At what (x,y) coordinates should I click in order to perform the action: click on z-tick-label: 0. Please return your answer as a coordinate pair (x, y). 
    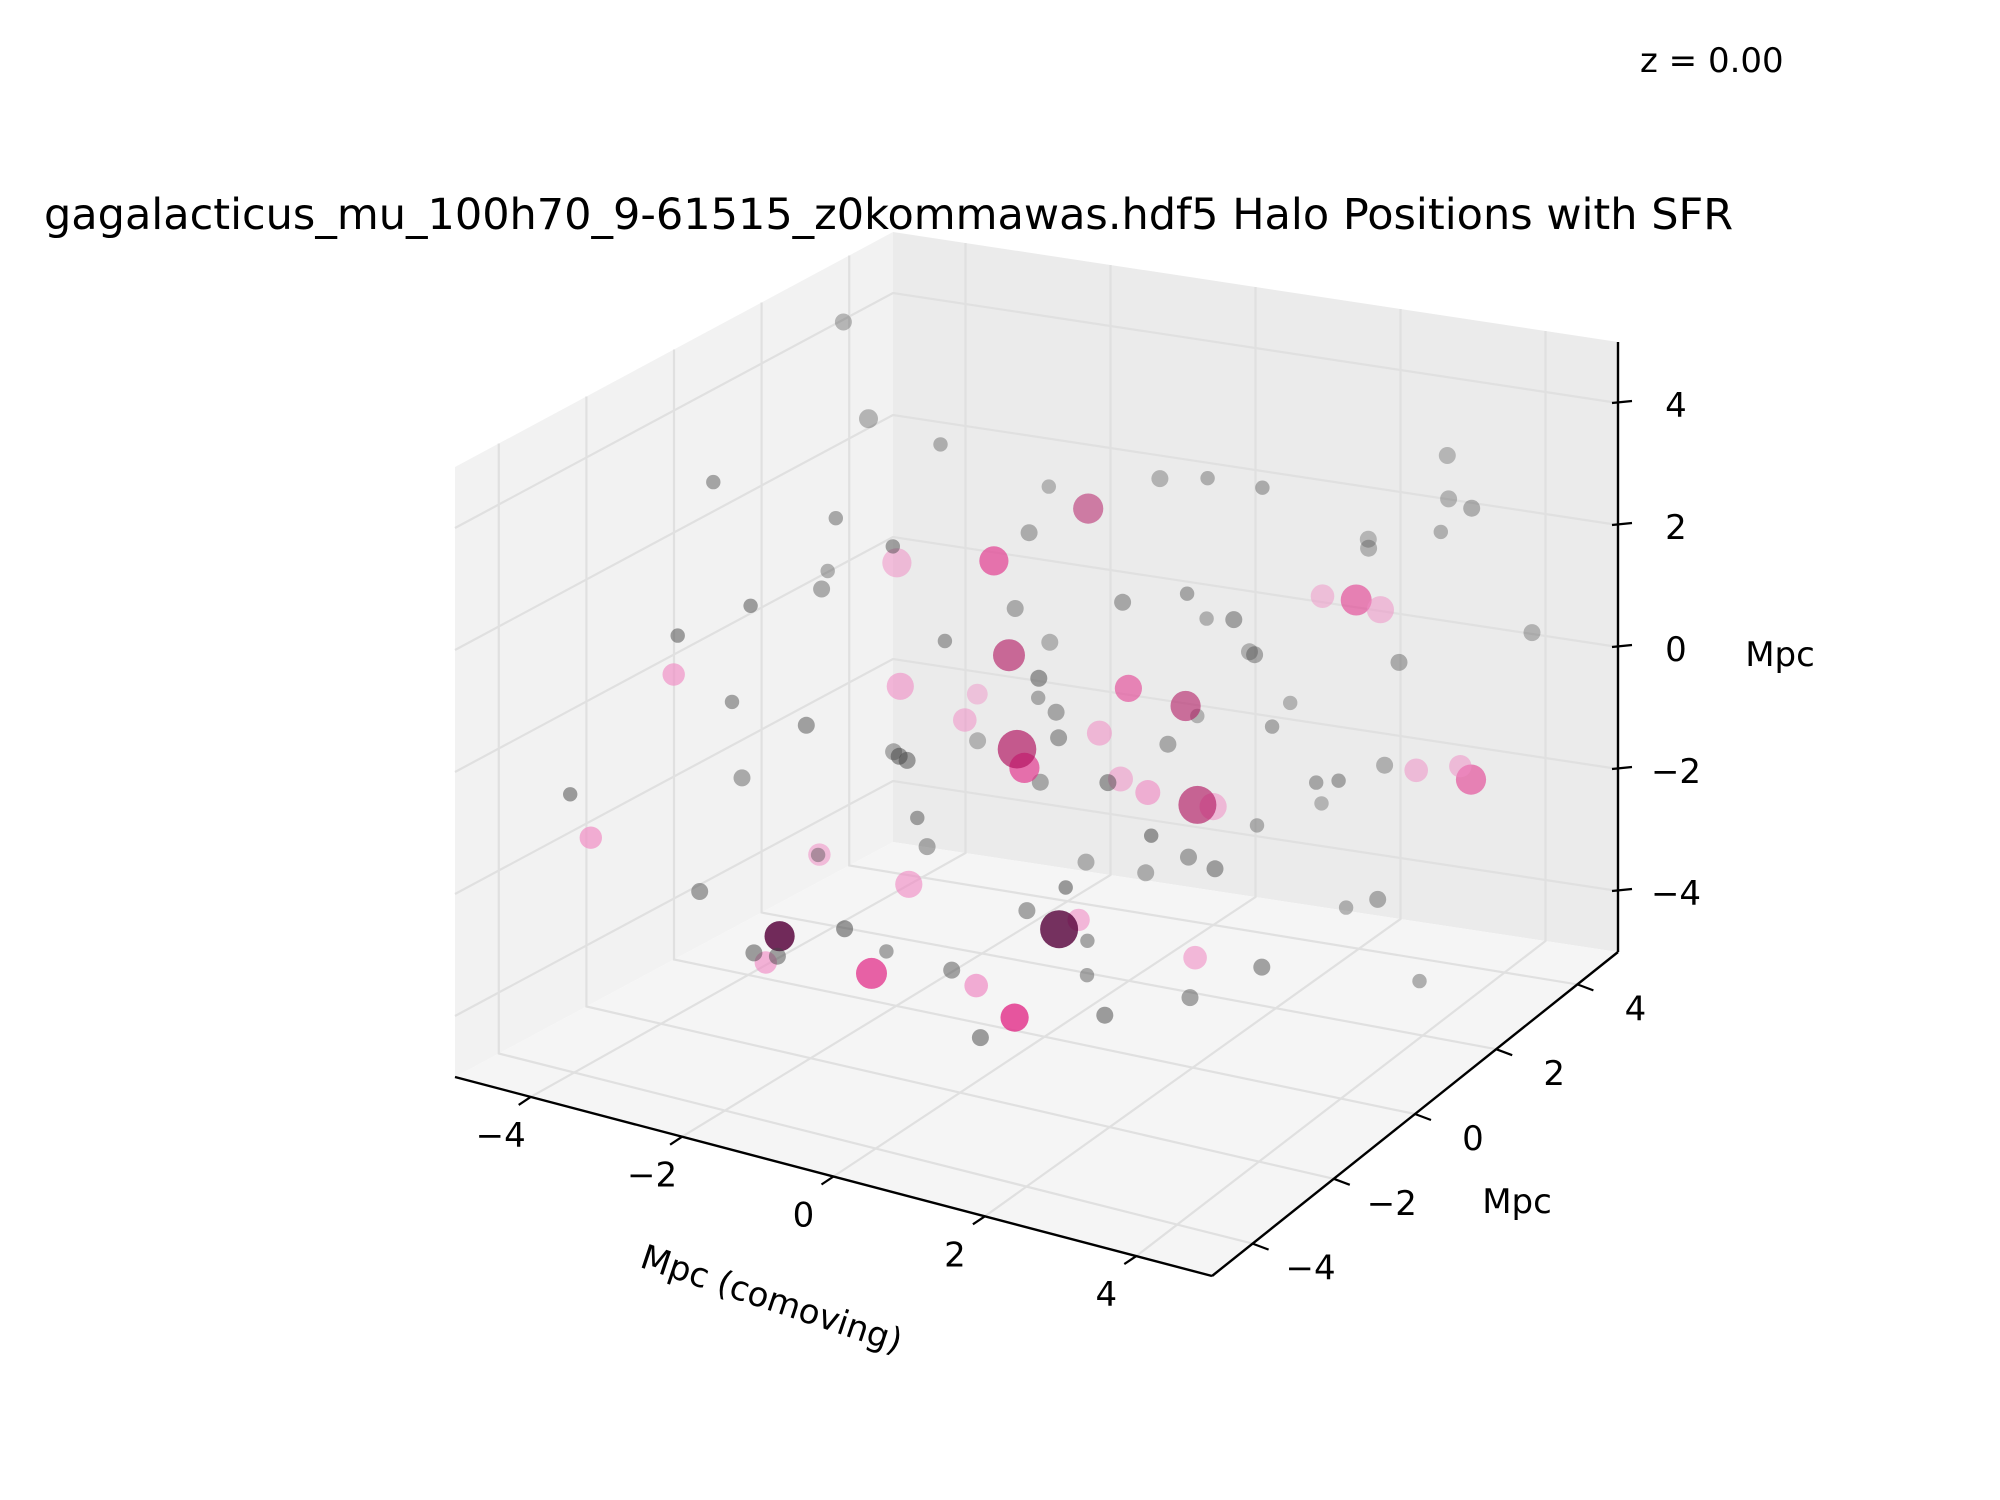
    Looking at the image, I should click on (1676, 650).